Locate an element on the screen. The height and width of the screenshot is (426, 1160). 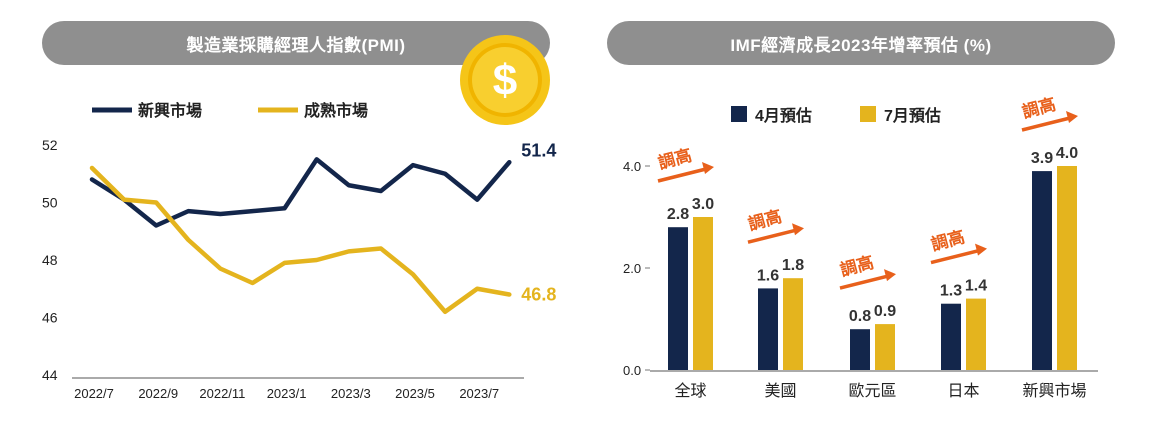
imf-category-label: 歐元區 is located at coordinates (872, 391).